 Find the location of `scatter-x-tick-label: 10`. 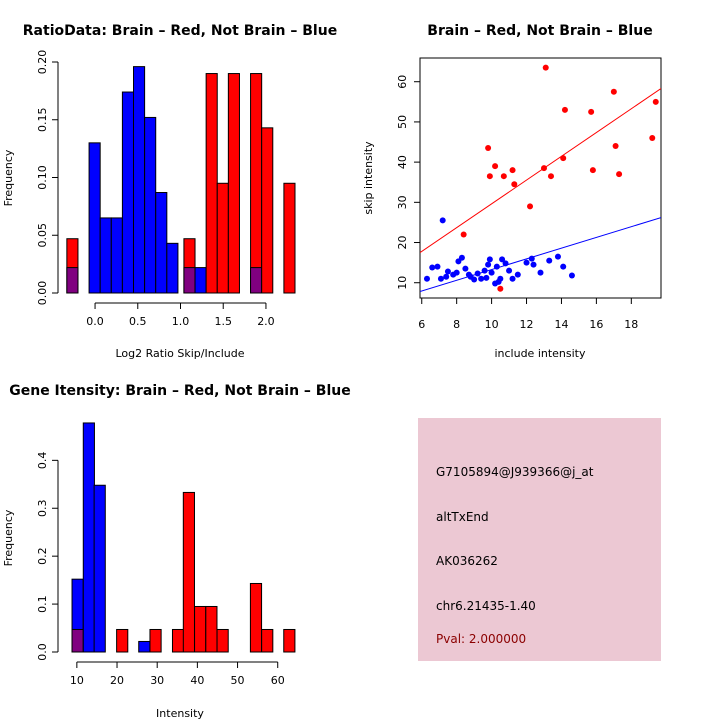

scatter-x-tick-label: 10 is located at coordinates (492, 324).